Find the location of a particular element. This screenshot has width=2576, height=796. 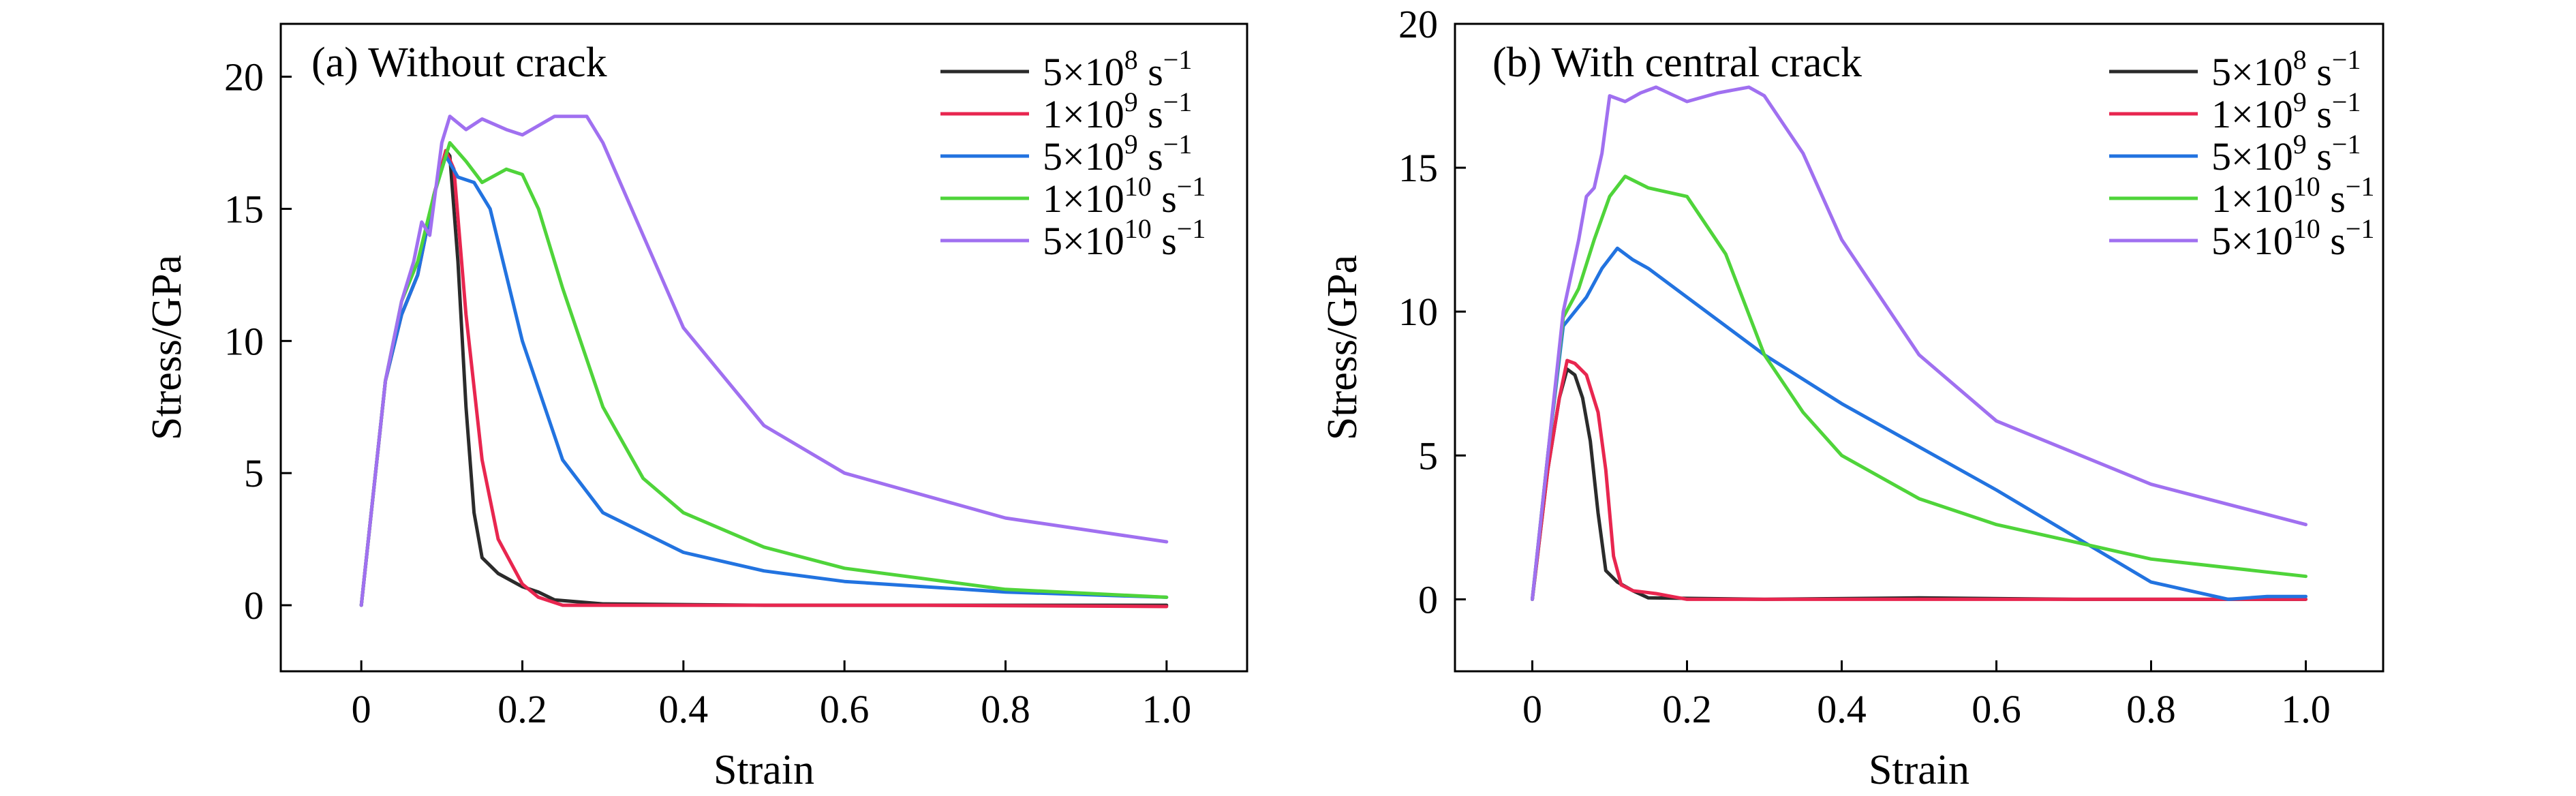

panel-title: (a) Without crack is located at coordinates (459, 63).